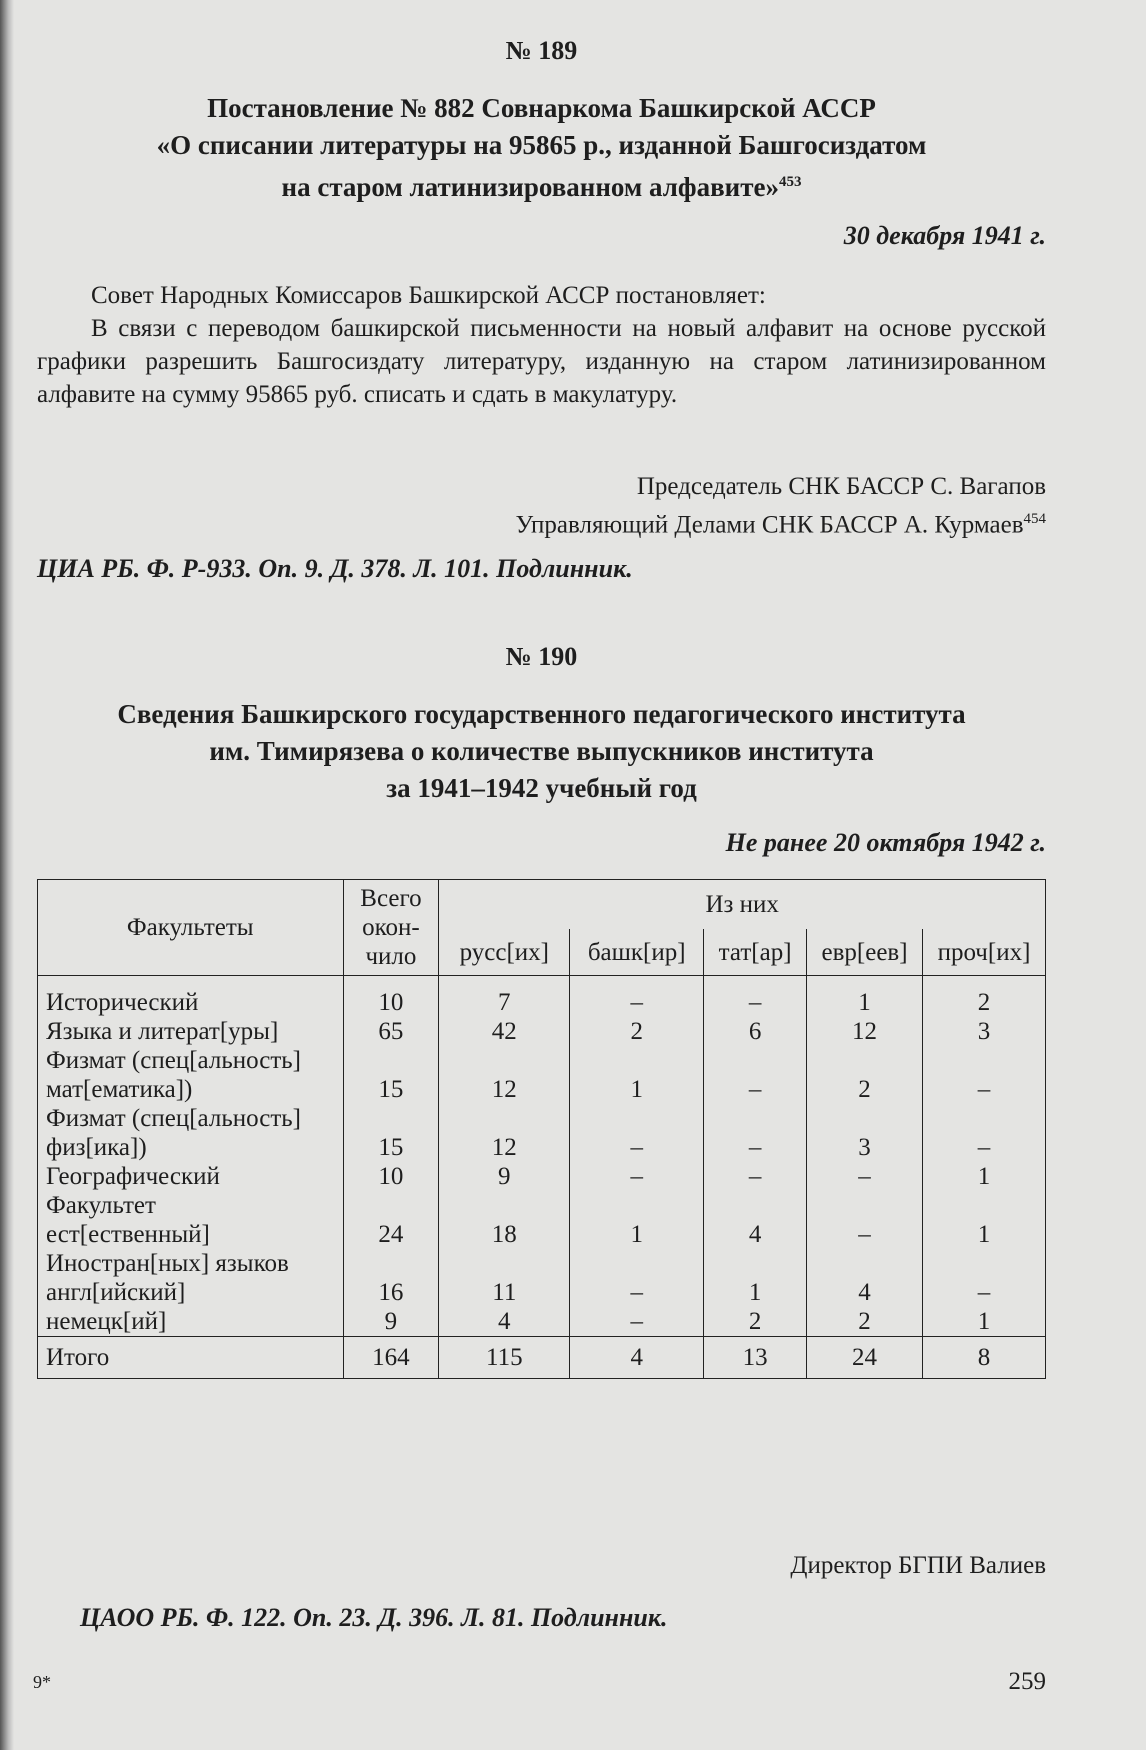  What do you see at coordinates (106, 1321) in the screenshot?
I see `label-line: немецк[ий]` at bounding box center [106, 1321].